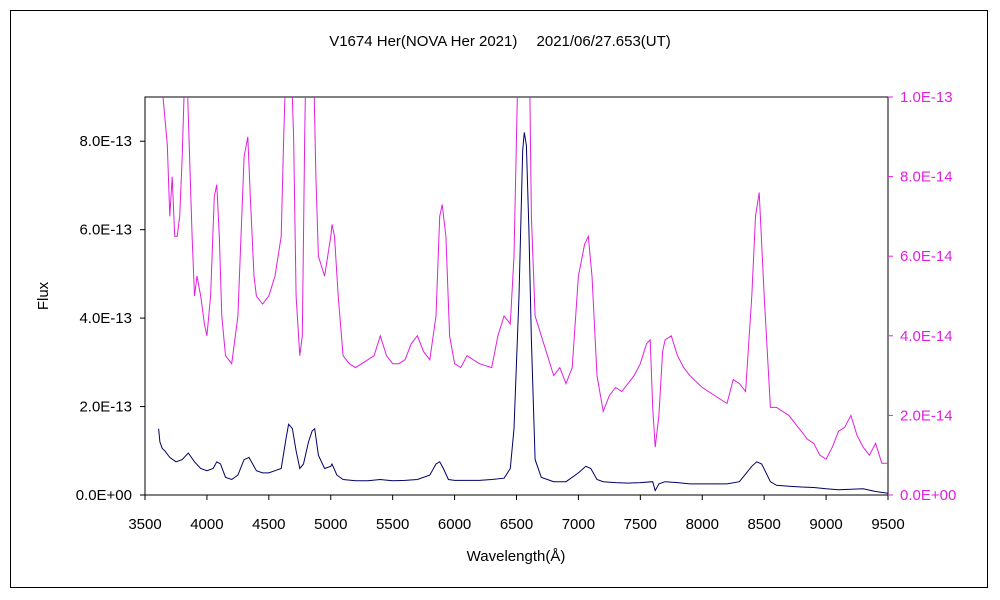 Image resolution: width=1000 pixels, height=600 pixels. I want to click on y-left-tick-label: 2.0E-13, so click(105, 407).